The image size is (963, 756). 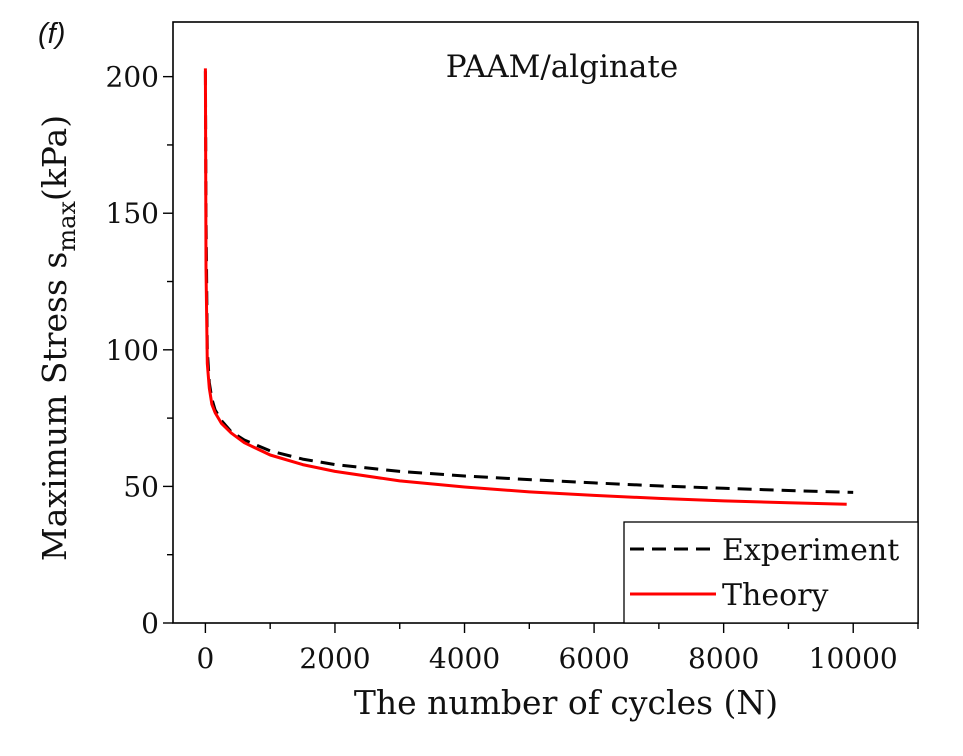 What do you see at coordinates (132, 213) in the screenshot?
I see `y-tick-label: 150` at bounding box center [132, 213].